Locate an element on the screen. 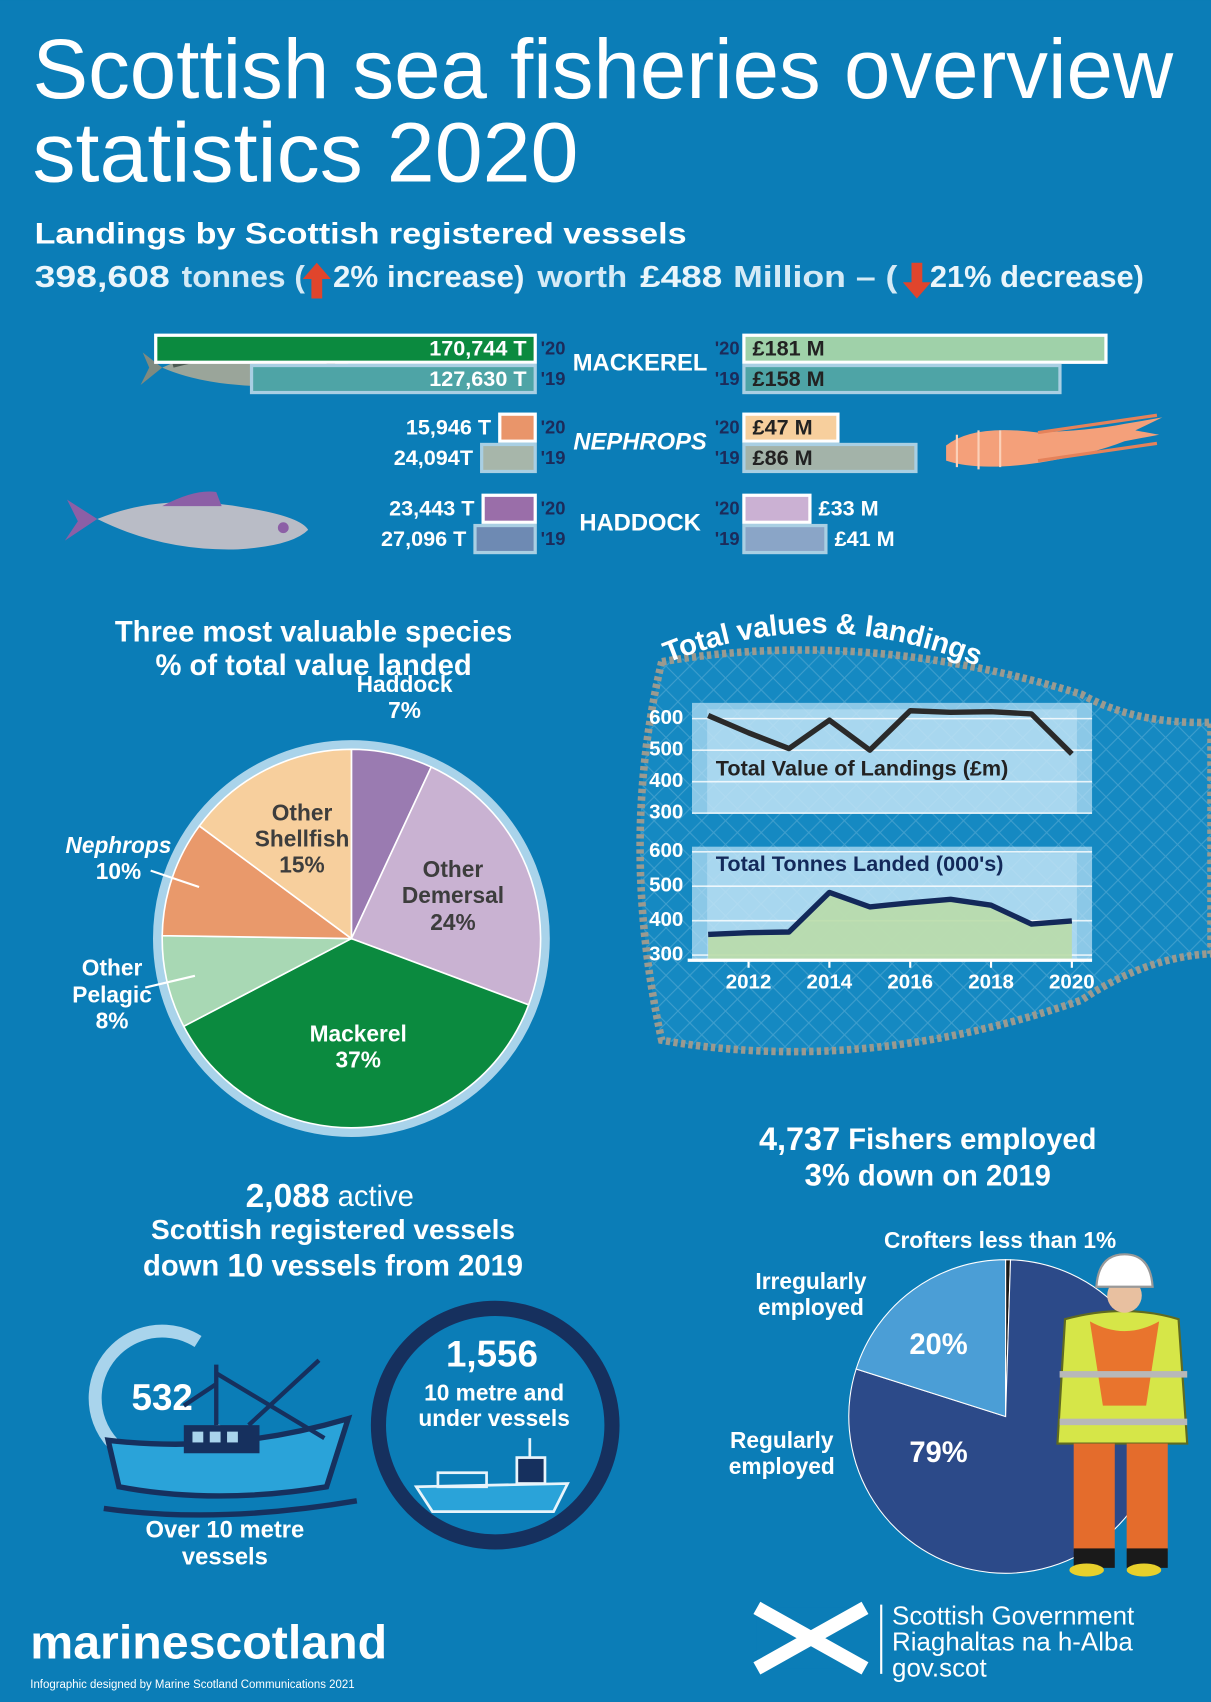 The height and width of the screenshot is (1702, 1211). x-tick-label: 2016 is located at coordinates (910, 981).